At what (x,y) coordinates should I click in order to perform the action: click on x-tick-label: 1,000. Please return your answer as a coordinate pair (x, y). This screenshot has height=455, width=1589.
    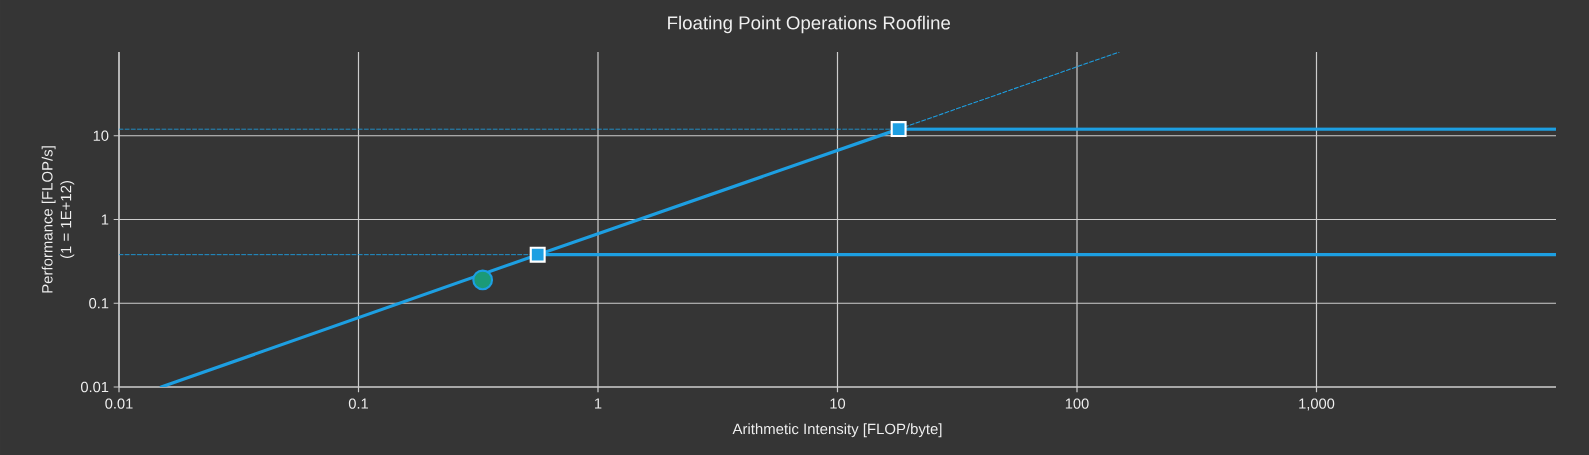
    Looking at the image, I should click on (1317, 404).